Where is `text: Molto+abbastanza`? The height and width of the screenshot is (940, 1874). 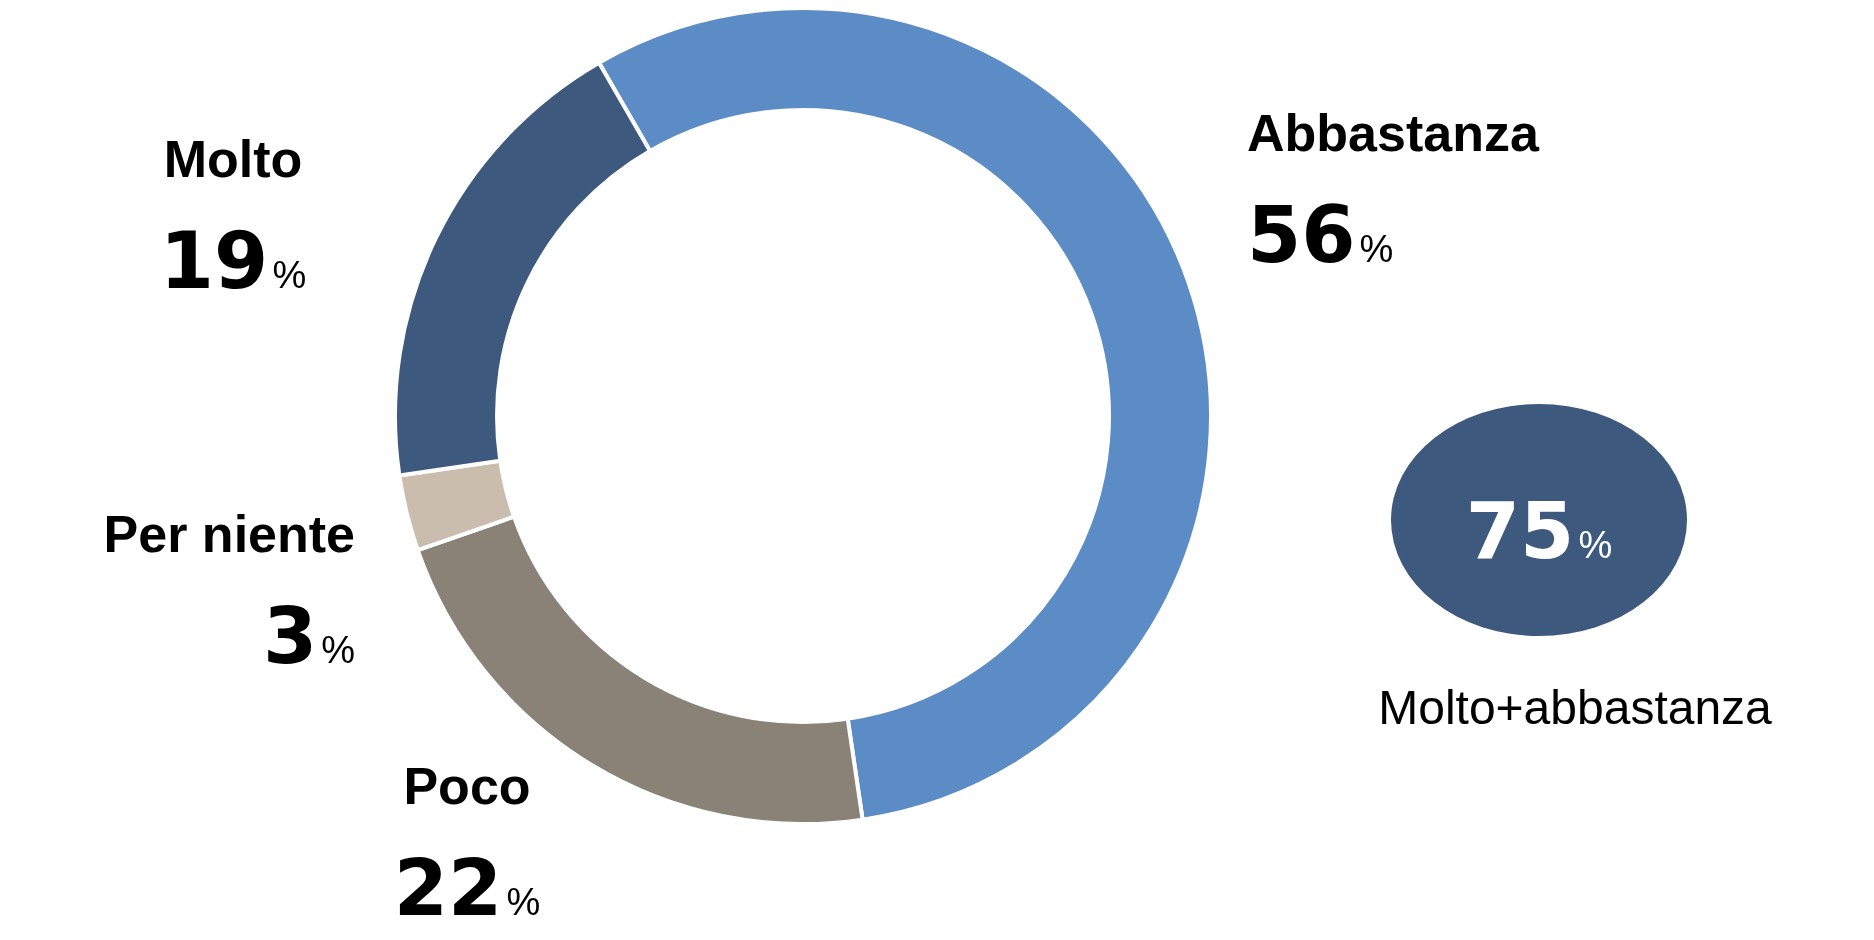 text: Molto+abbastanza is located at coordinates (1575, 708).